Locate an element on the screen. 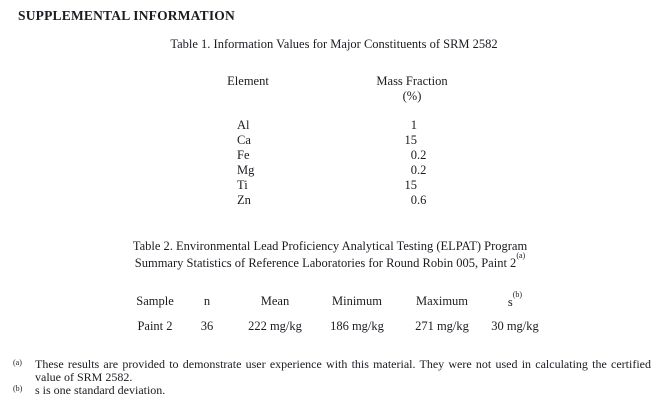  footnote-b-text: s is one standard deviation. is located at coordinates (100, 389).